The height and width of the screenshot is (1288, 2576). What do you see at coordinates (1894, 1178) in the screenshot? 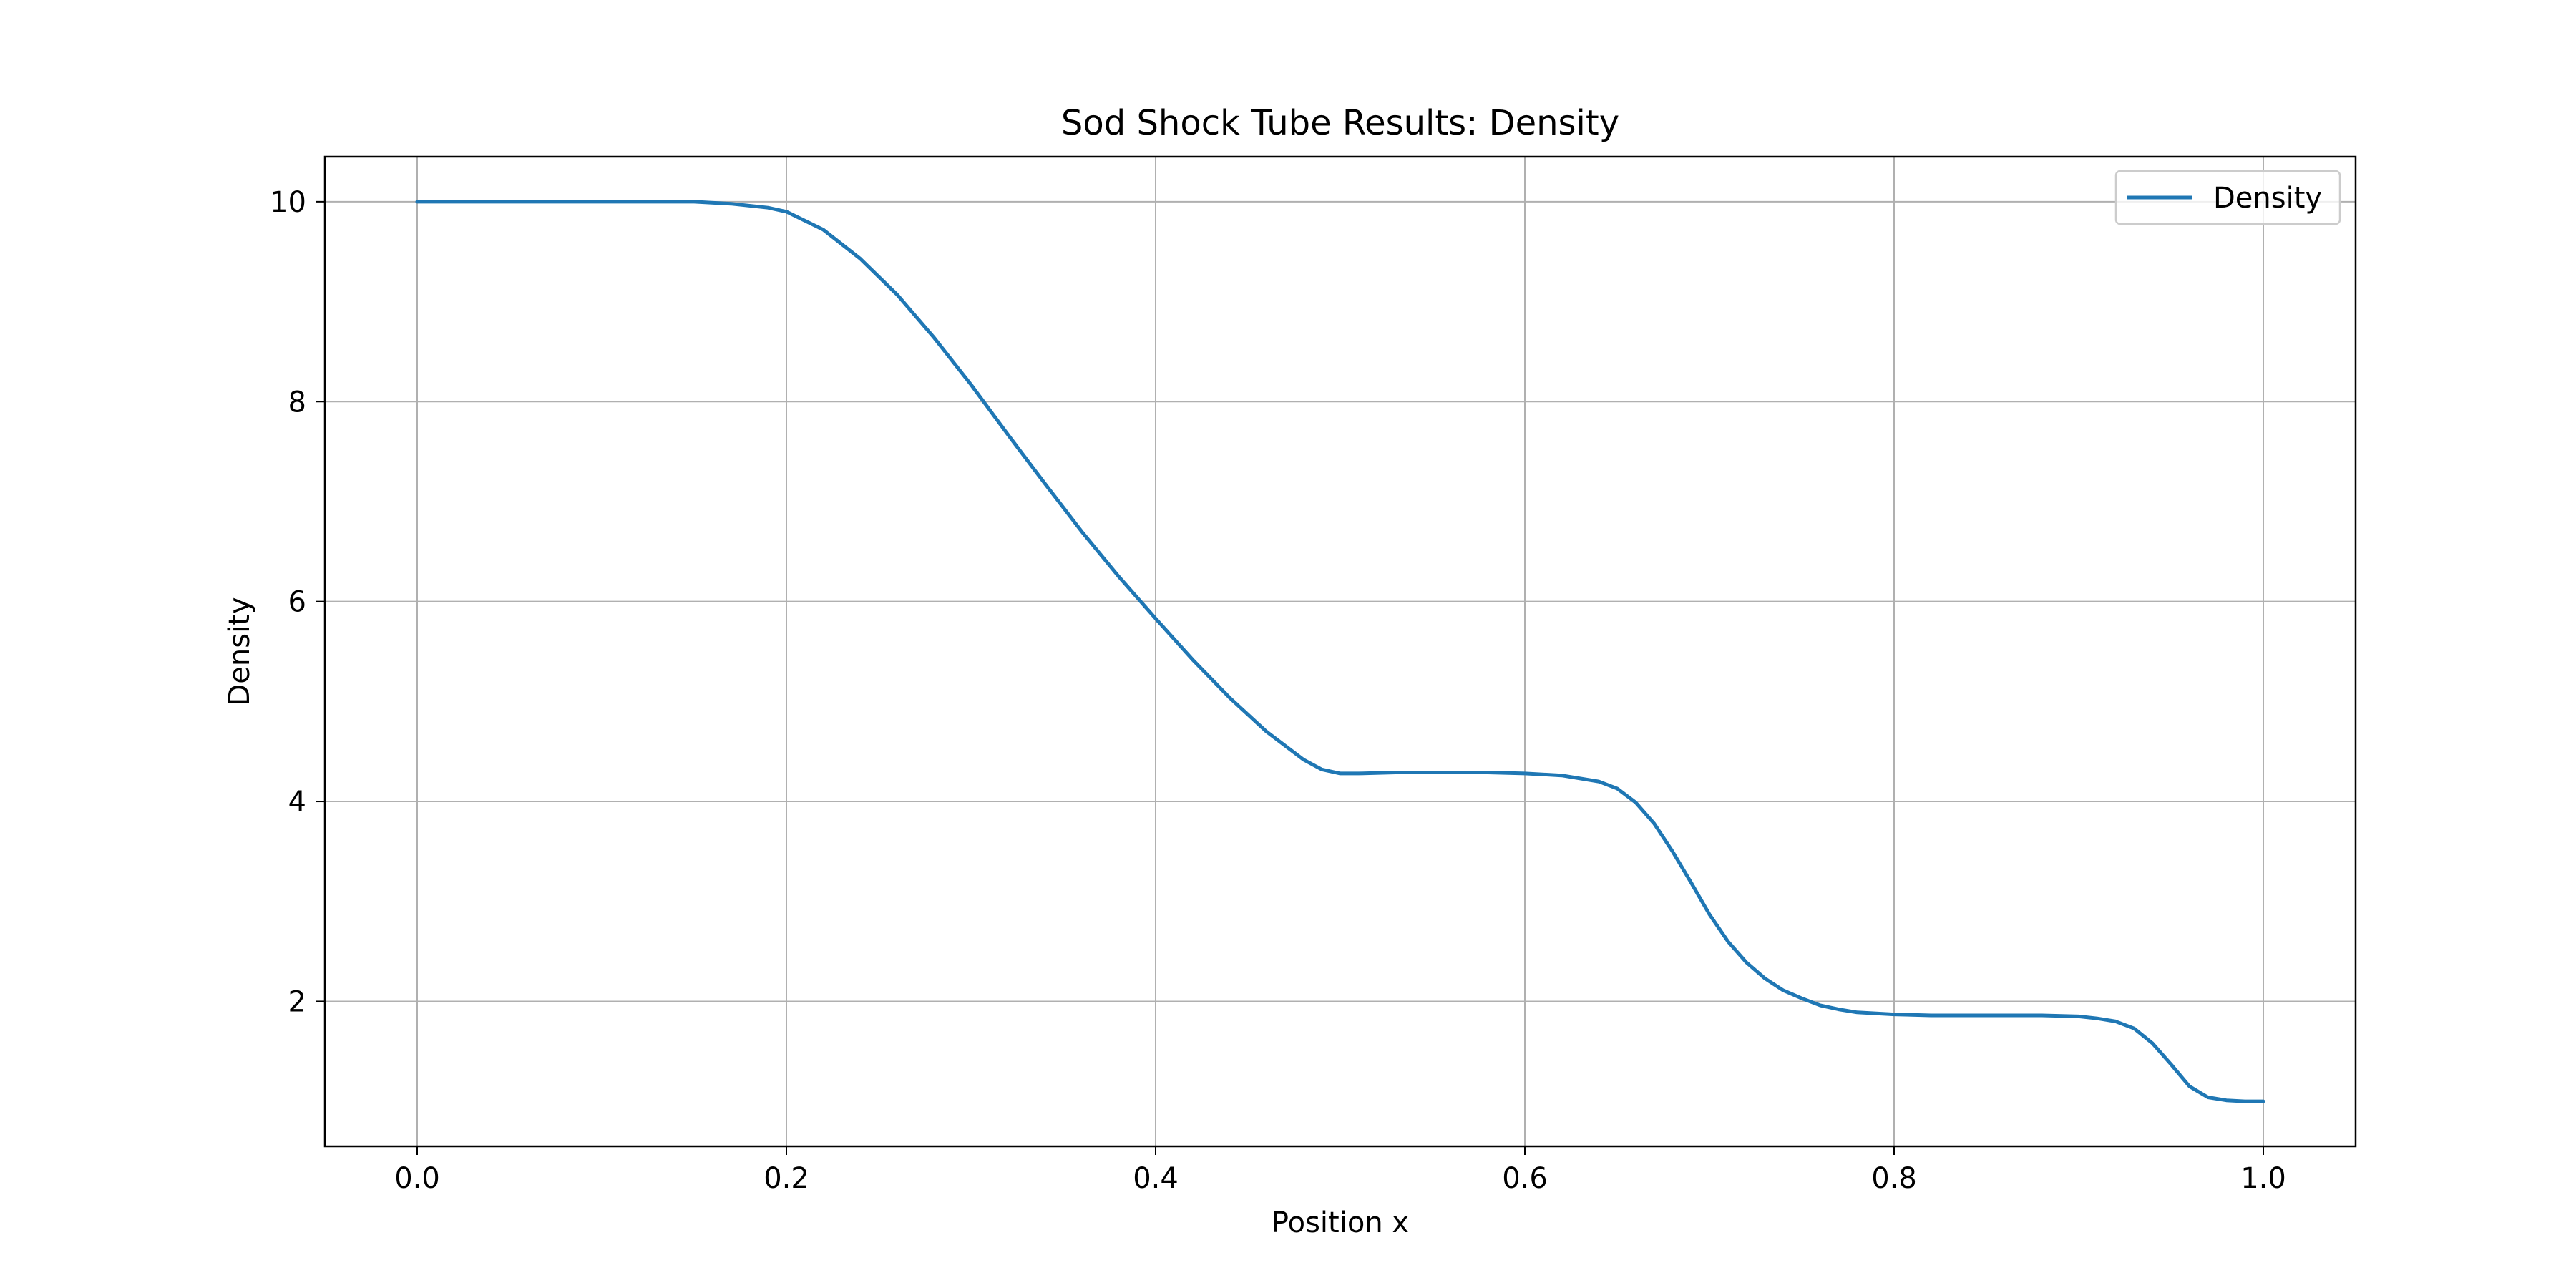
I see `x-tick-label: 0.8` at bounding box center [1894, 1178].